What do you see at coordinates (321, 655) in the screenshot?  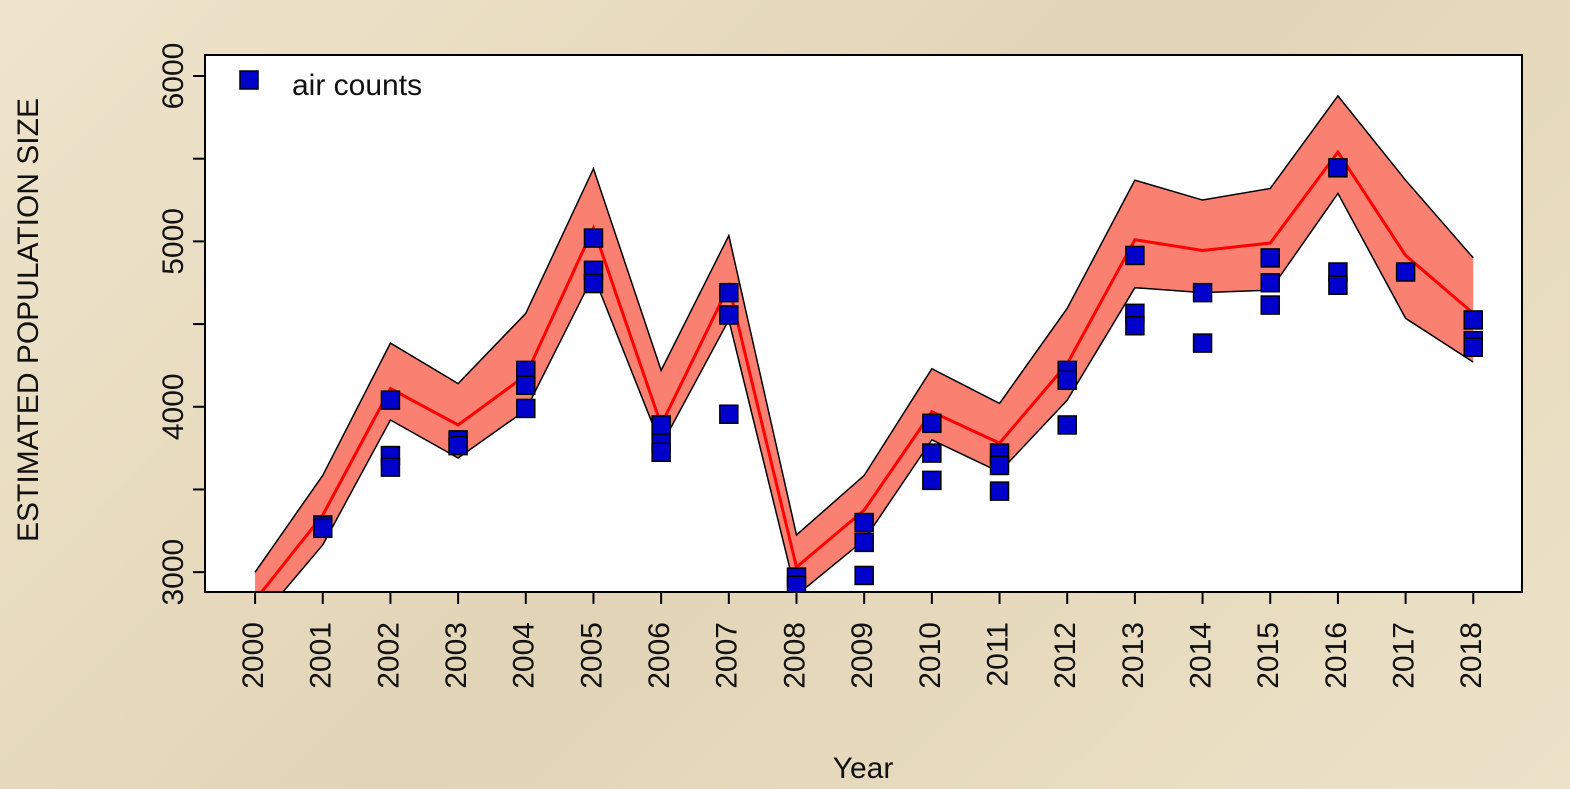 I see `x-tick-label: 2001` at bounding box center [321, 655].